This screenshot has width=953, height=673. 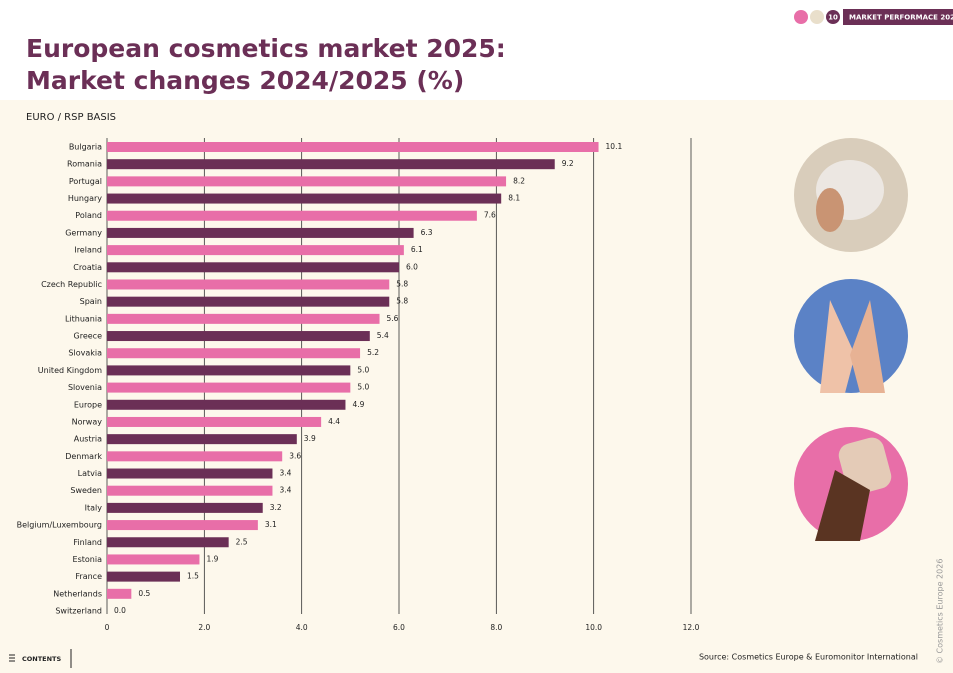 What do you see at coordinates (88, 439) in the screenshot?
I see `category-label: Austria` at bounding box center [88, 439].